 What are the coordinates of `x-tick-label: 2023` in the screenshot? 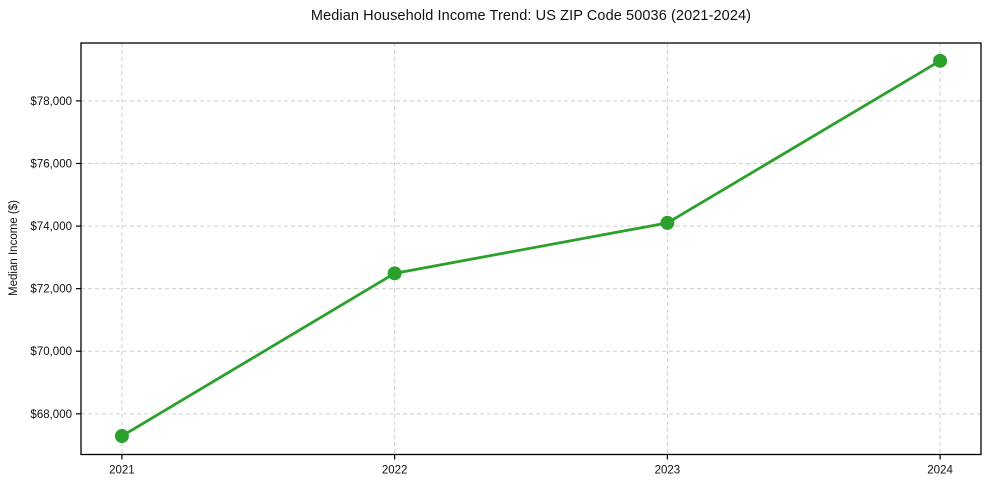 It's located at (668, 471).